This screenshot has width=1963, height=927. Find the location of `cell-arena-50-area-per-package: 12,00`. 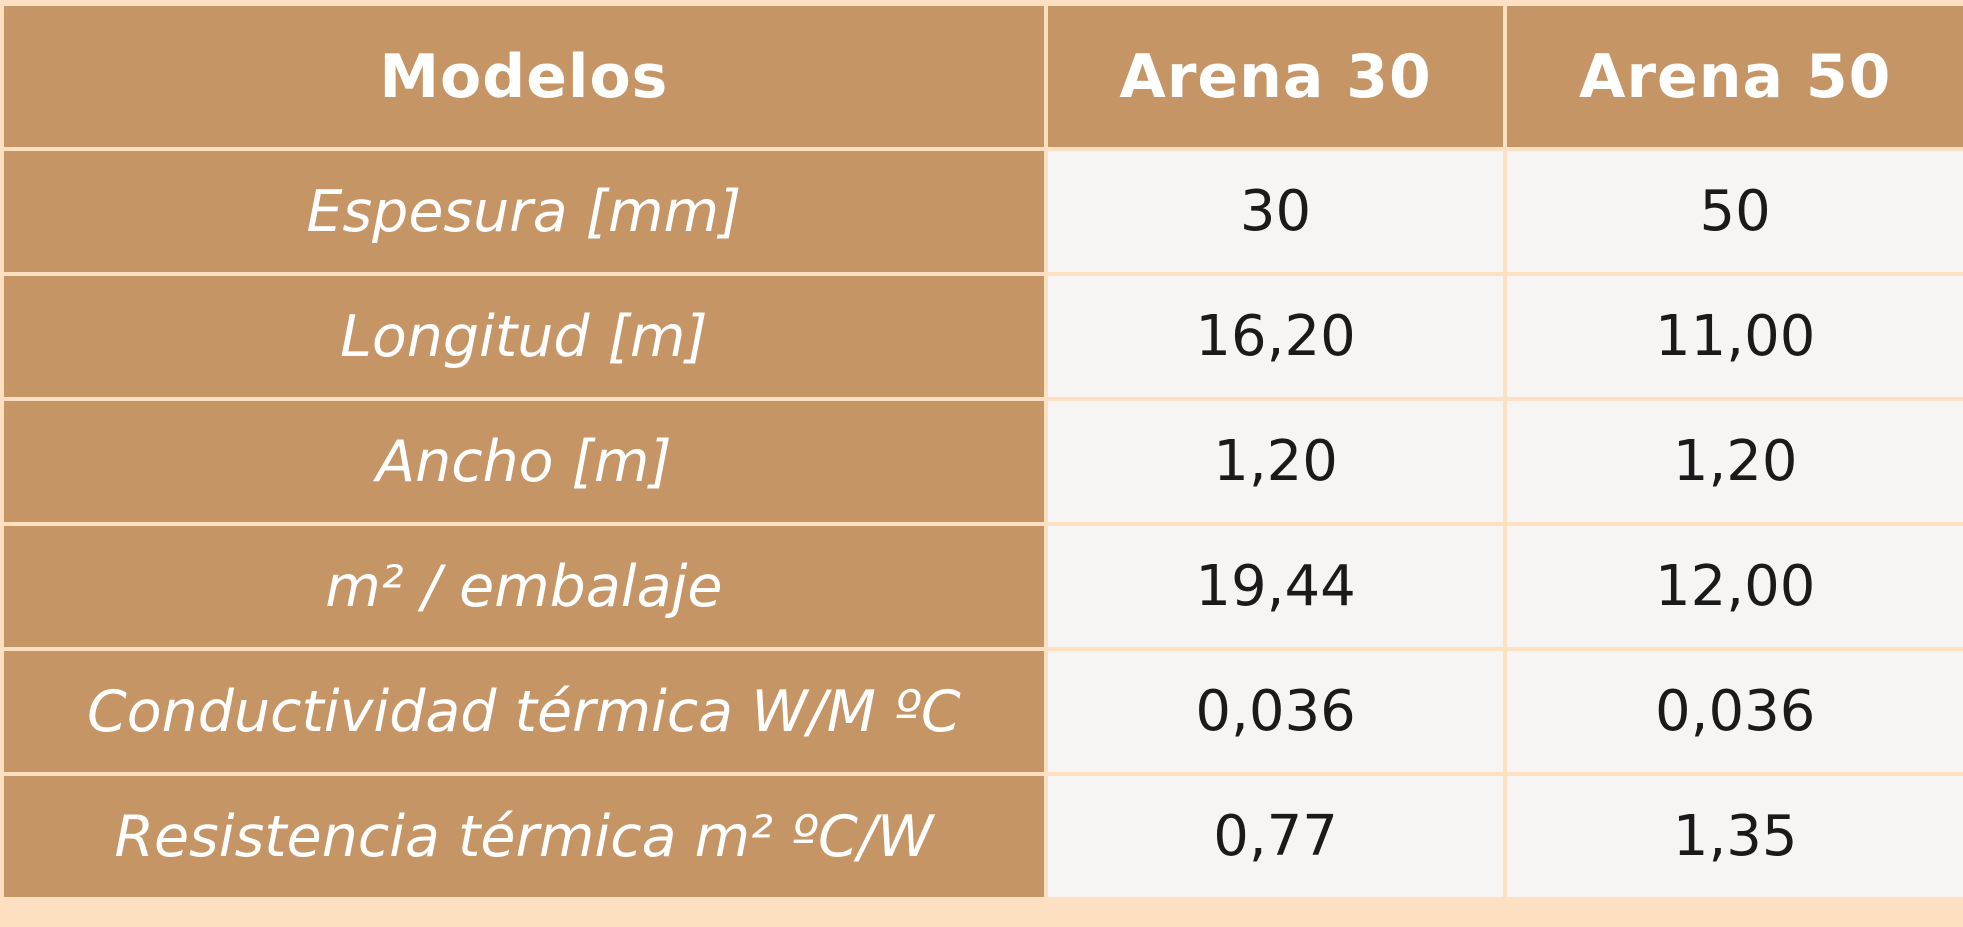

cell-arena-50-area-per-package: 12,00 is located at coordinates (1735, 586).